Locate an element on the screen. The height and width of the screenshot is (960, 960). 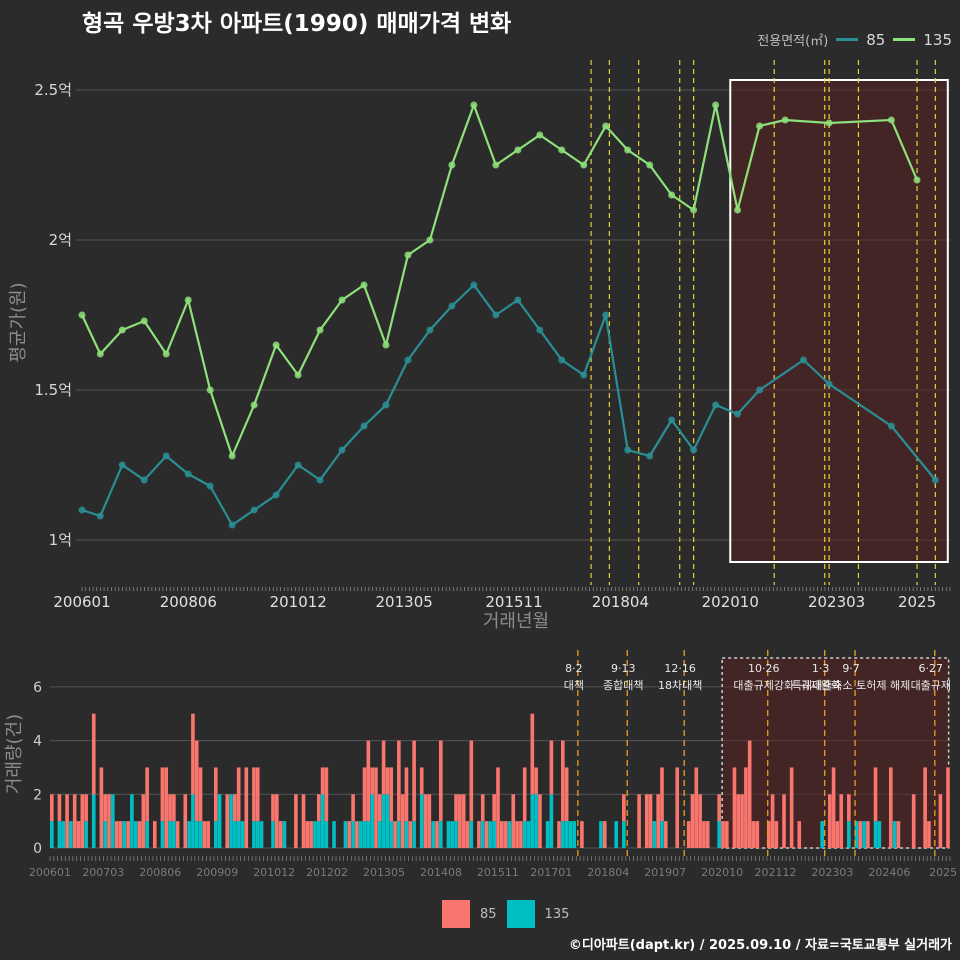
x-tick-label: 200601 is located at coordinates (81, 602).